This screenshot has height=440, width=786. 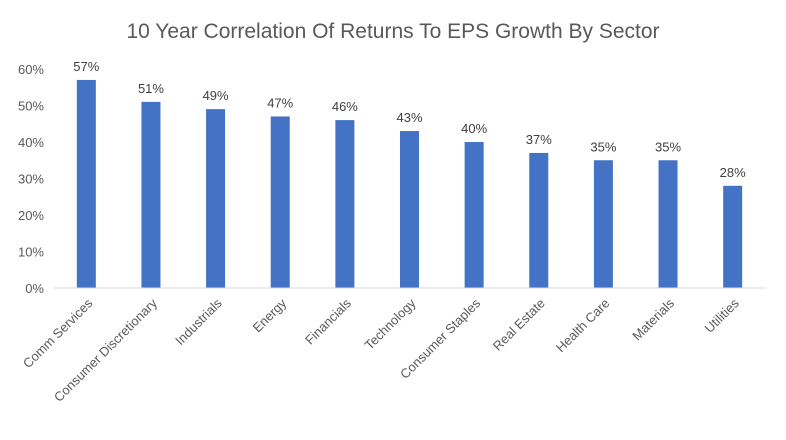 What do you see at coordinates (86, 66) in the screenshot?
I see `data-label: 57%` at bounding box center [86, 66].